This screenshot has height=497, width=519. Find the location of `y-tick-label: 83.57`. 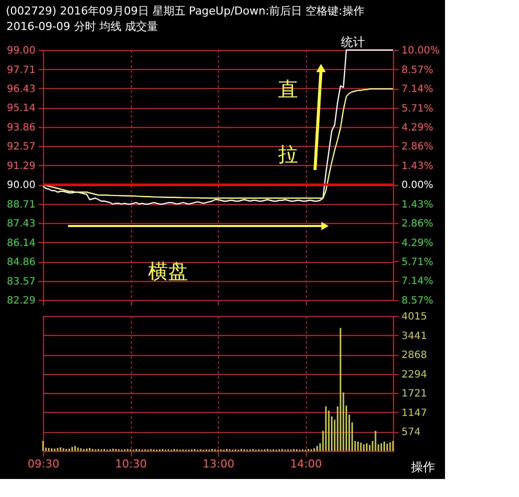

y-tick-label: 83.57 is located at coordinates (21, 282).